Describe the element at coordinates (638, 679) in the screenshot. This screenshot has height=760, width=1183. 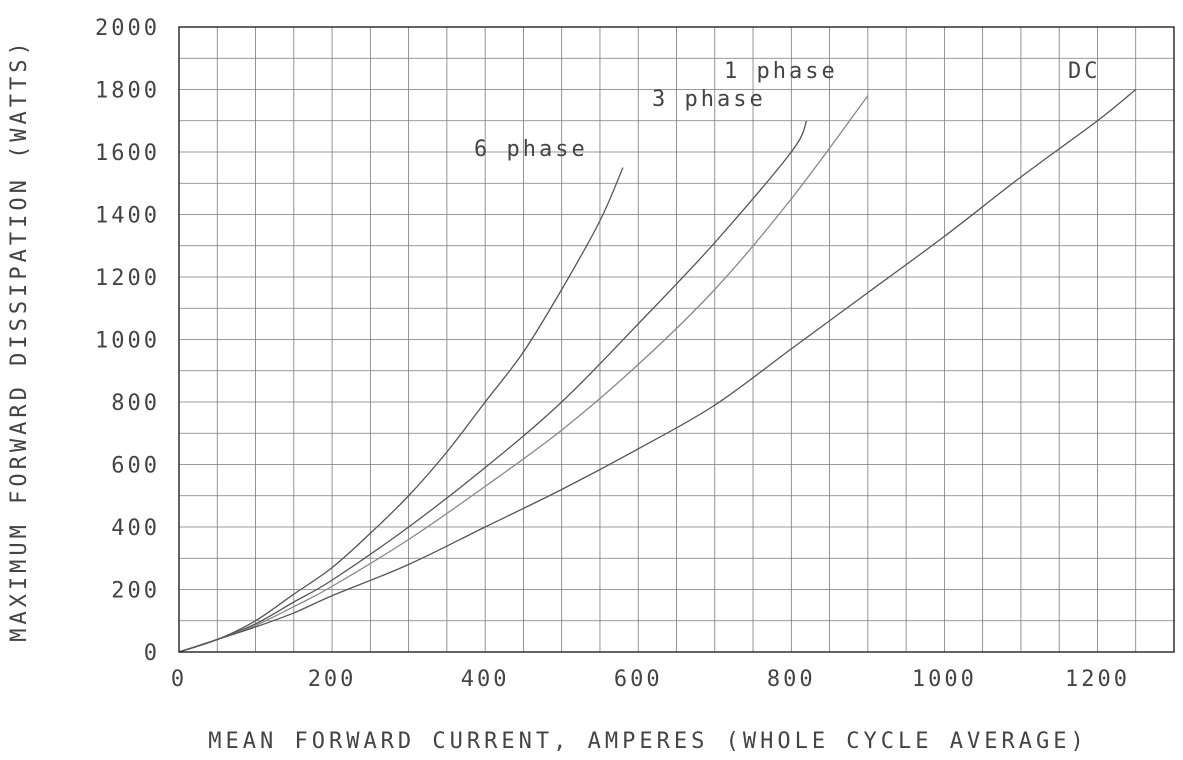
I see `x-tick-label: 600` at that location.